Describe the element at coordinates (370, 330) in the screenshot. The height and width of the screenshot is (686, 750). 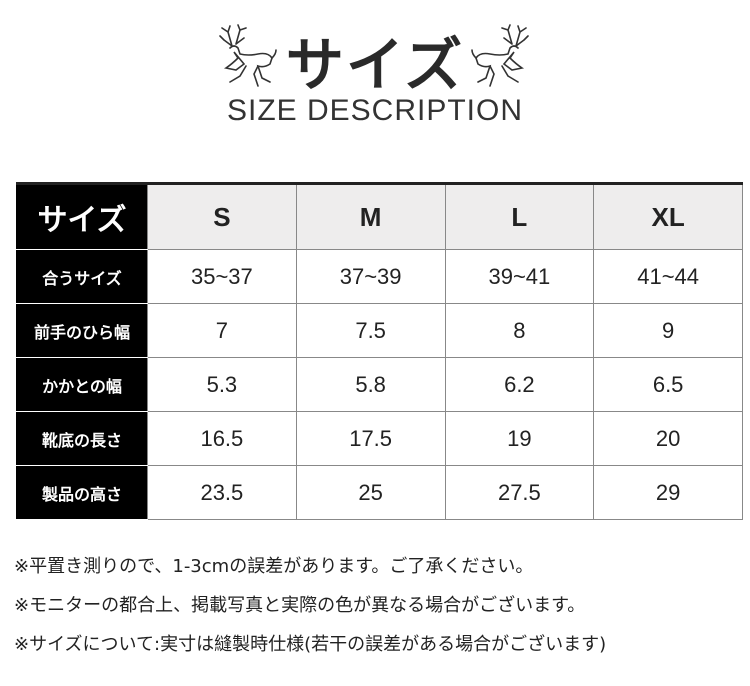
I see `table-cell: 7.5` at that location.